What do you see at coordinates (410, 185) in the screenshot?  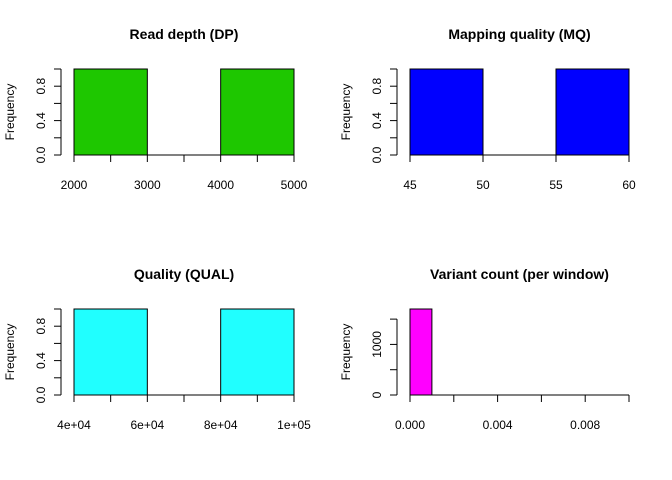 I see `x-tick-label: 45` at bounding box center [410, 185].